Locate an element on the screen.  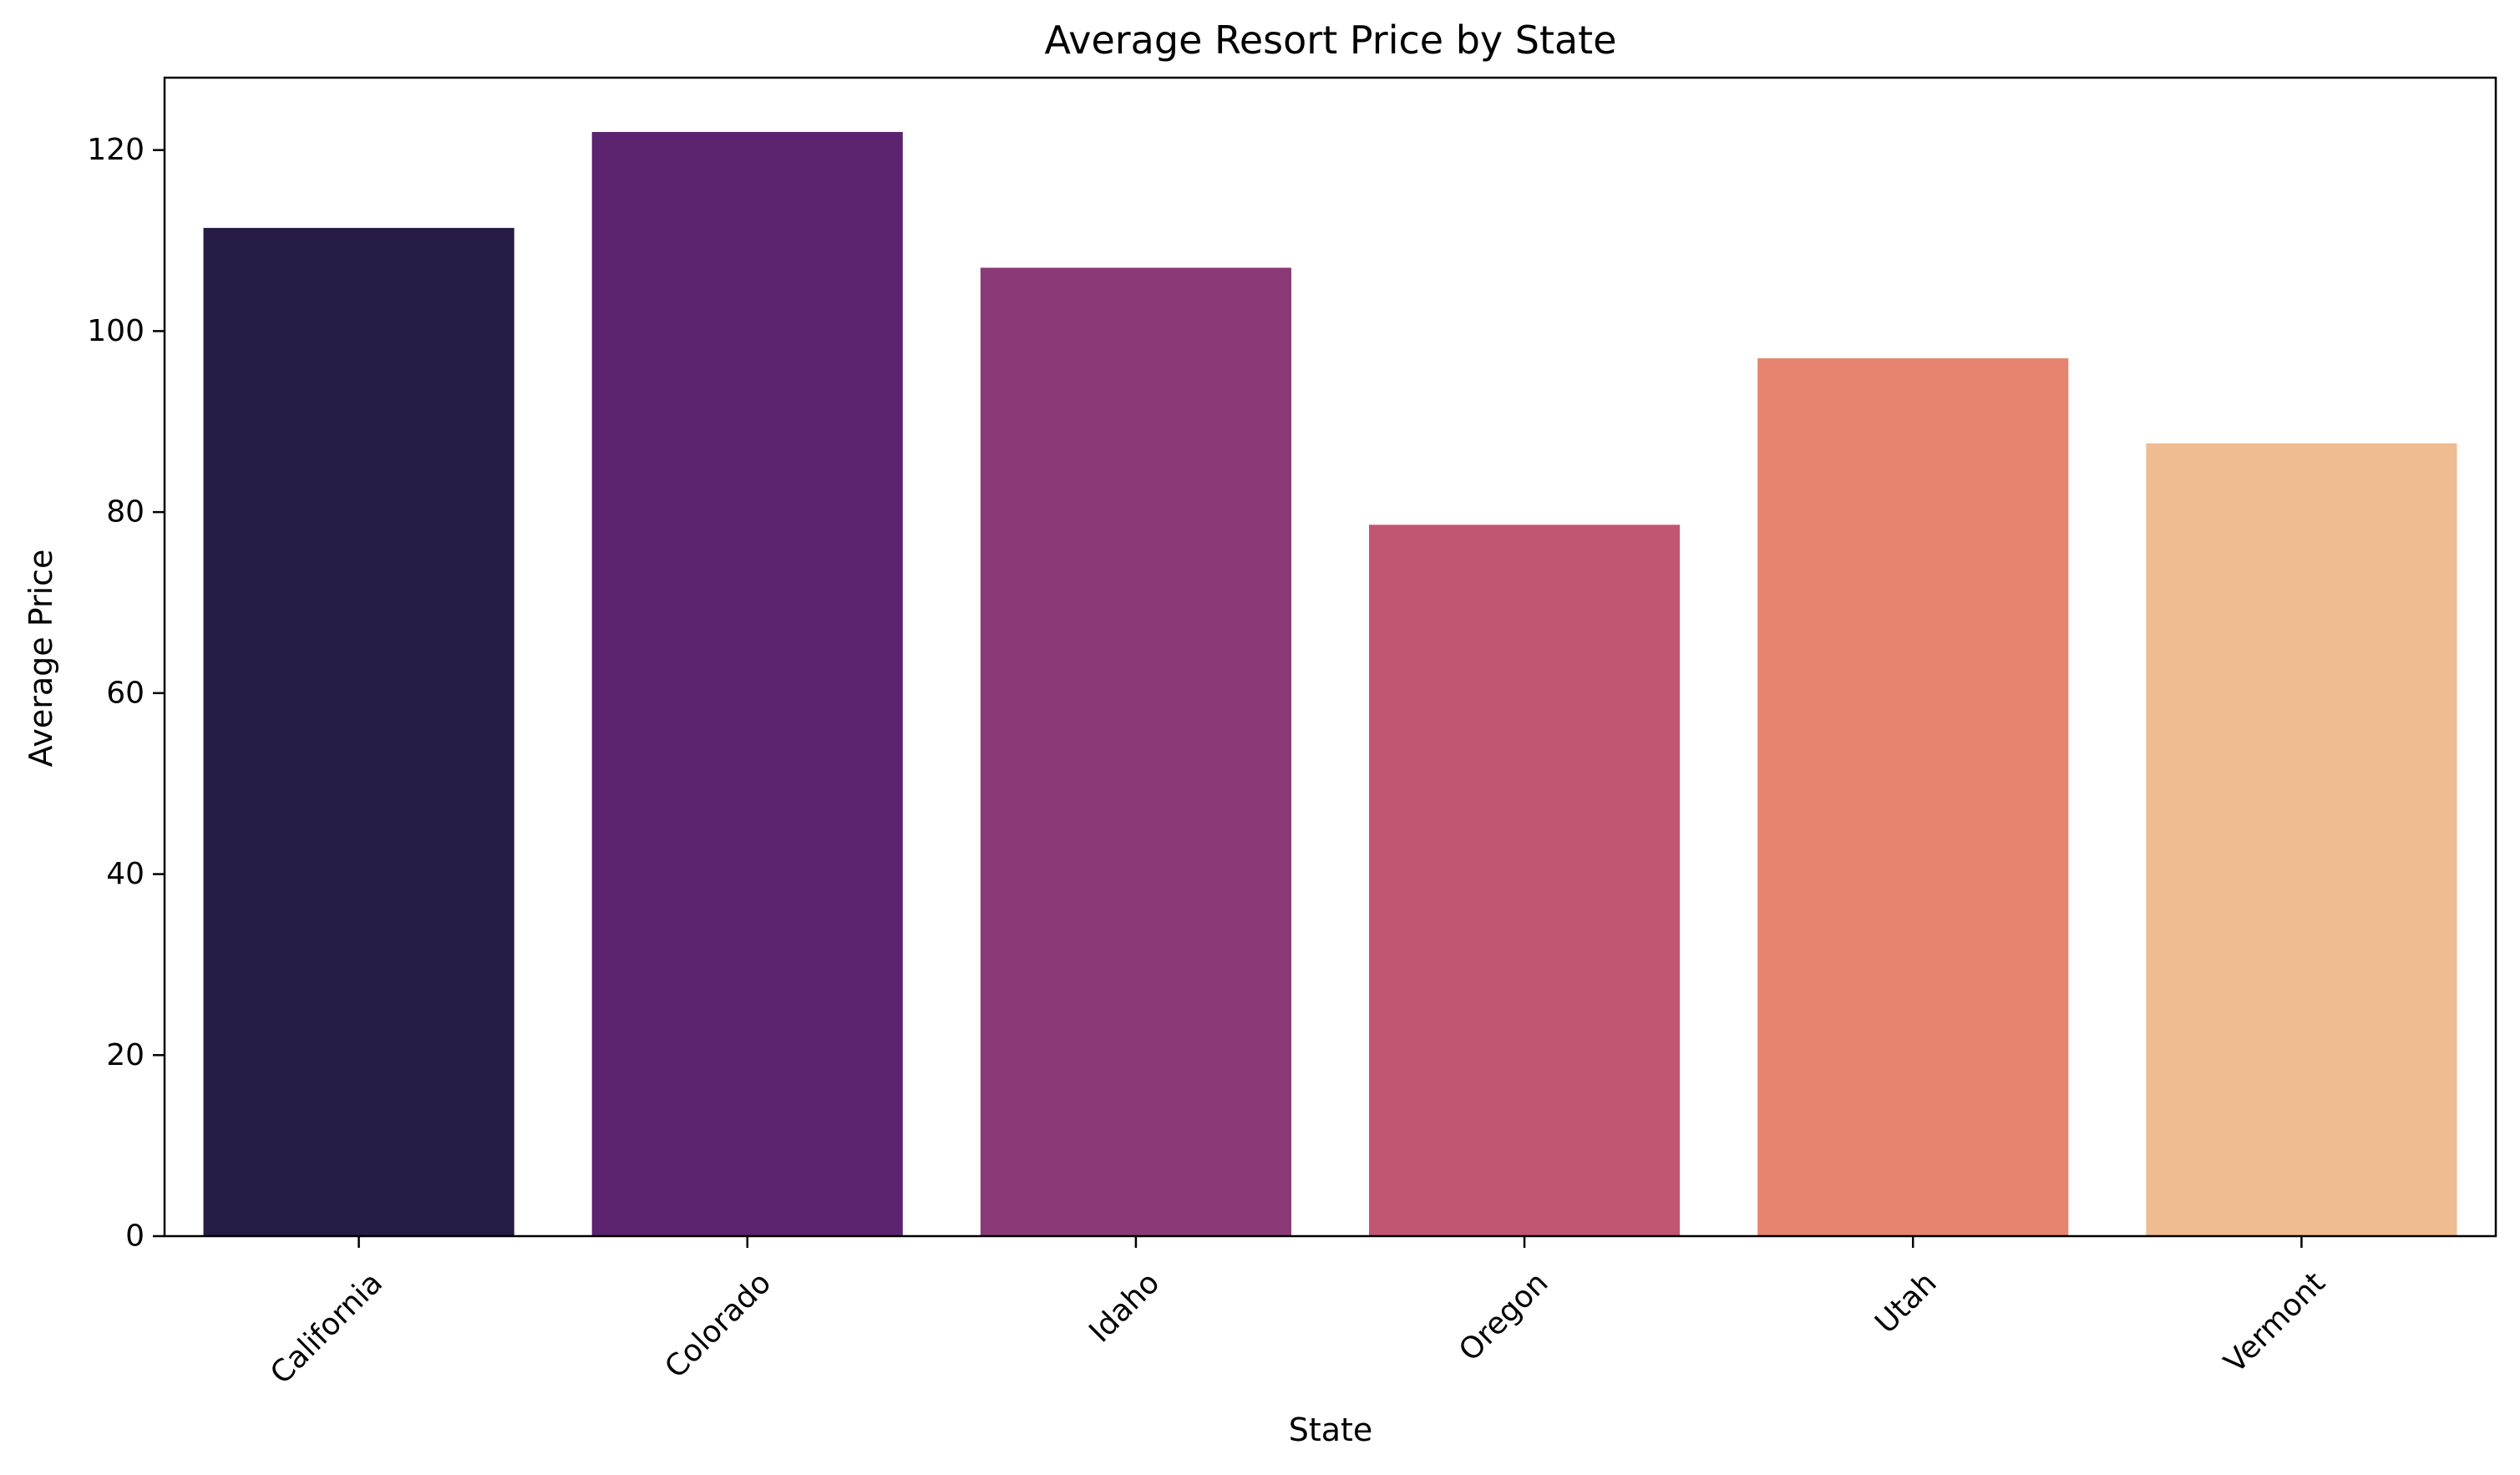
y-tick-label: 20 is located at coordinates (125, 1055).